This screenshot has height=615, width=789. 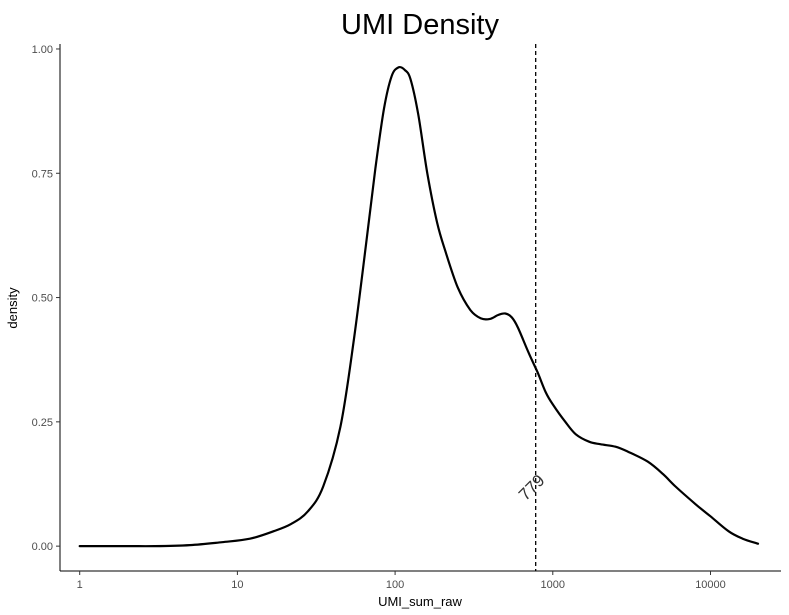 What do you see at coordinates (395, 585) in the screenshot?
I see `x-tick-label: 100` at bounding box center [395, 585].